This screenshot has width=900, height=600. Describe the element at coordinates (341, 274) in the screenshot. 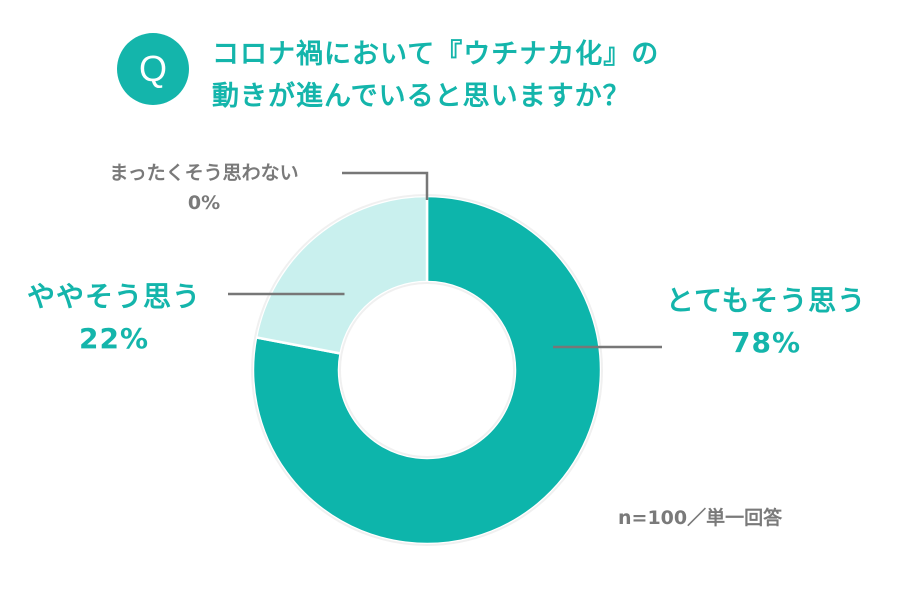

I see `slice-somewhat` at that location.